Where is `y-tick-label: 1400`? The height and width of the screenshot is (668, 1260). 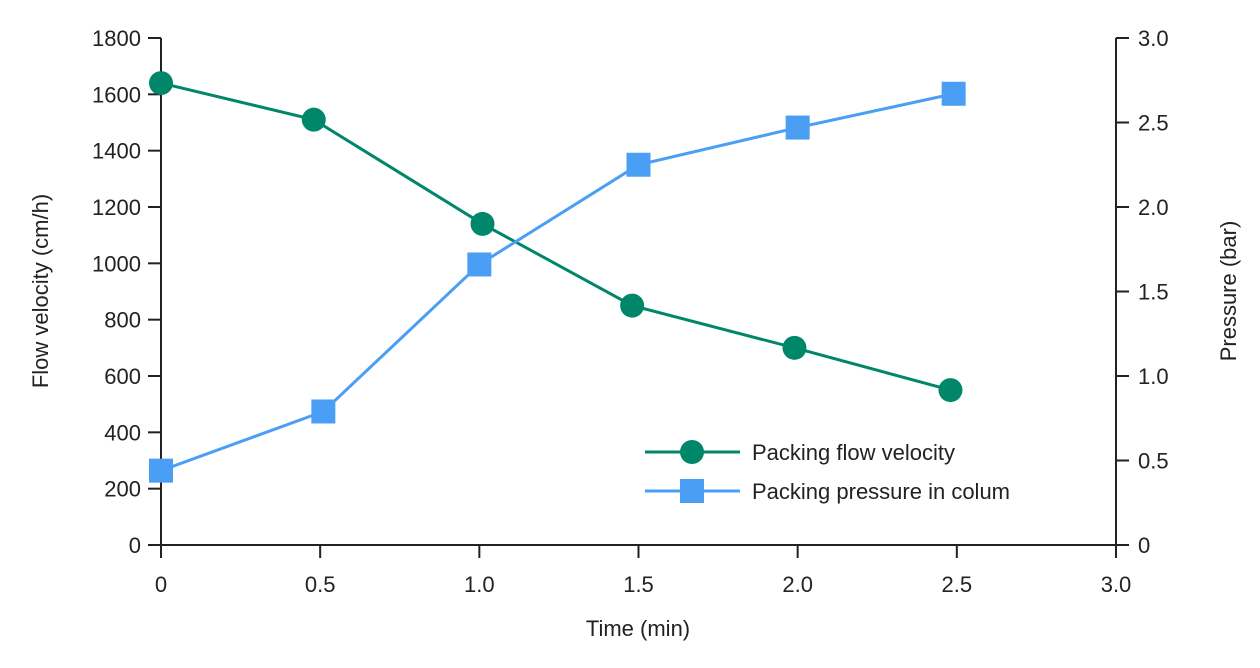 y-tick-label: 1400 is located at coordinates (116, 151).